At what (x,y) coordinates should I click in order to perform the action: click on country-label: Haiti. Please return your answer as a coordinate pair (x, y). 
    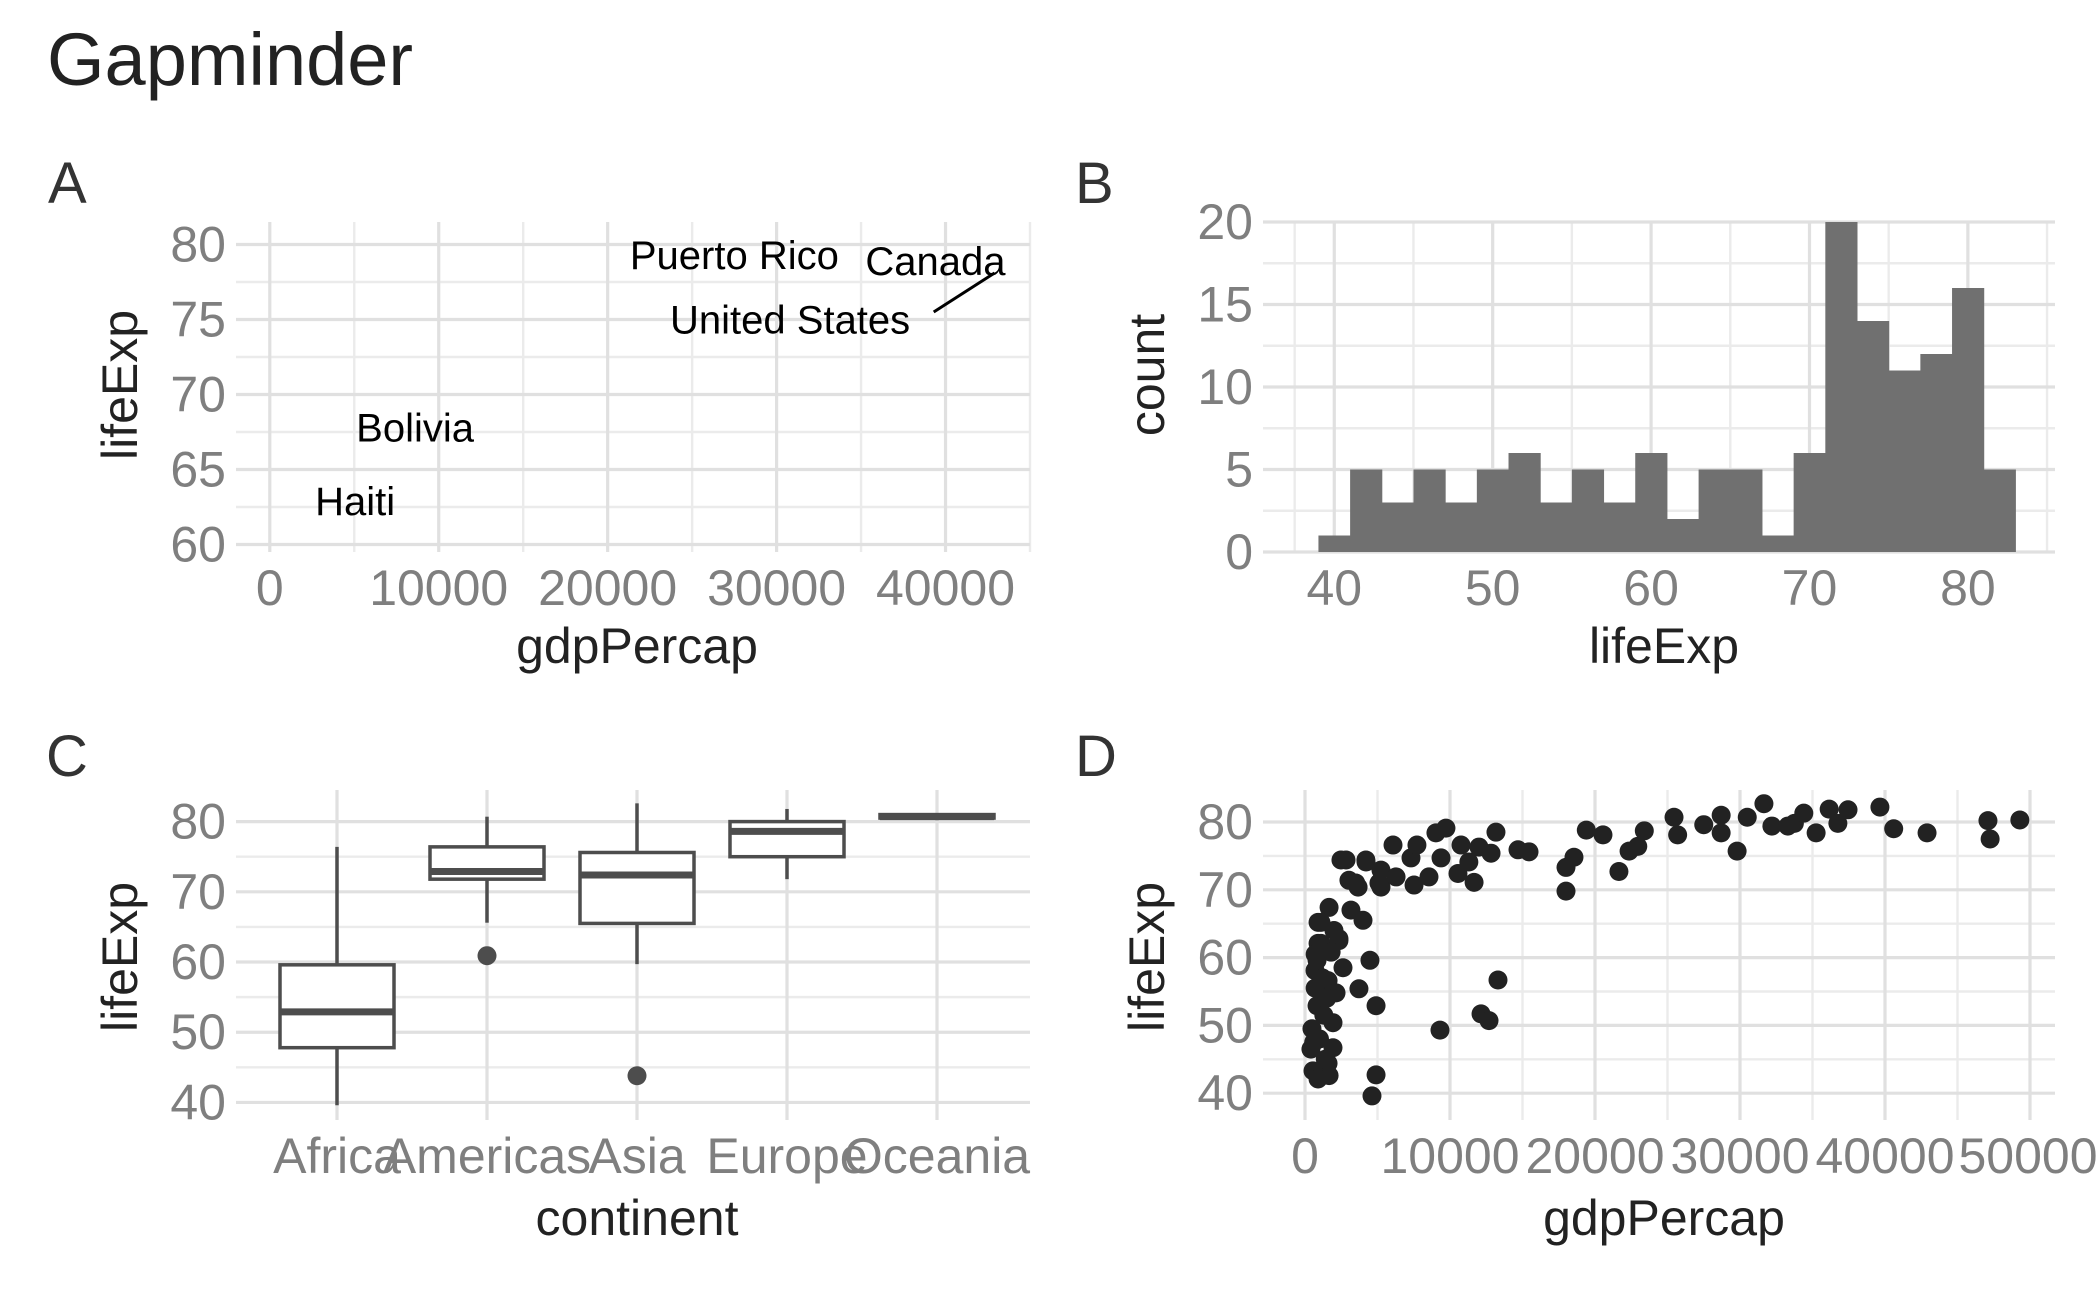
    Looking at the image, I should click on (355, 502).